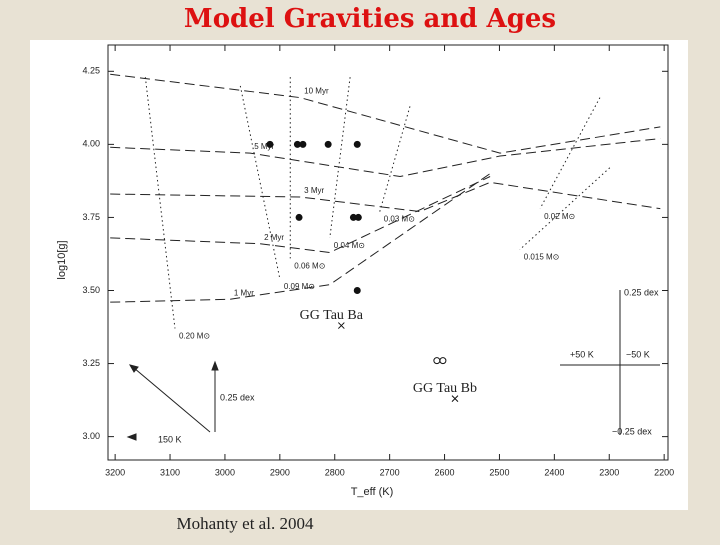 This screenshot has width=720, height=545. I want to click on curve-label: 0.20 M⊙, so click(194, 336).